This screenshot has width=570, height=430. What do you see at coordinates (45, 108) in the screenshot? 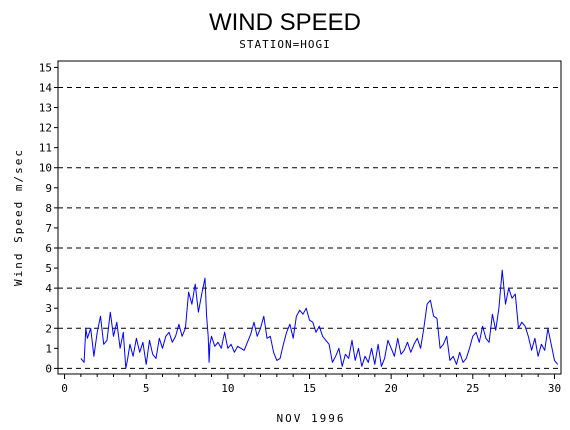
I see `y-tick-label: 13` at bounding box center [45, 108].